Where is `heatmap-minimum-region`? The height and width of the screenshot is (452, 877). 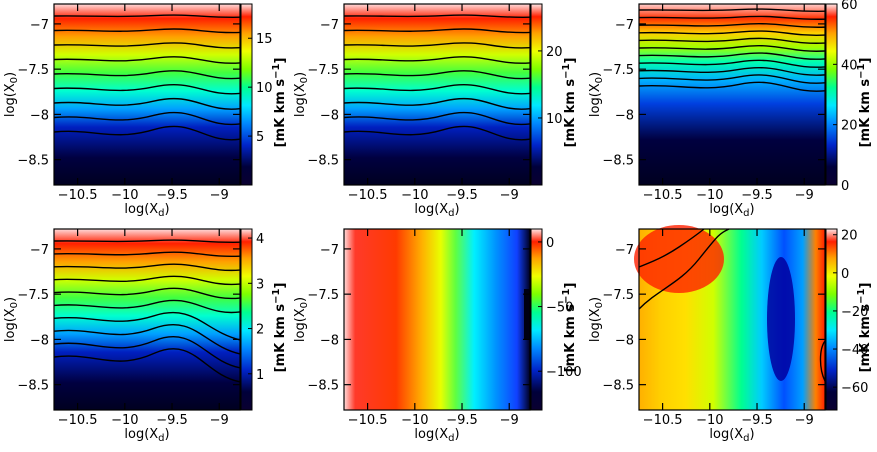 heatmap-minimum-region is located at coordinates (527, 314).